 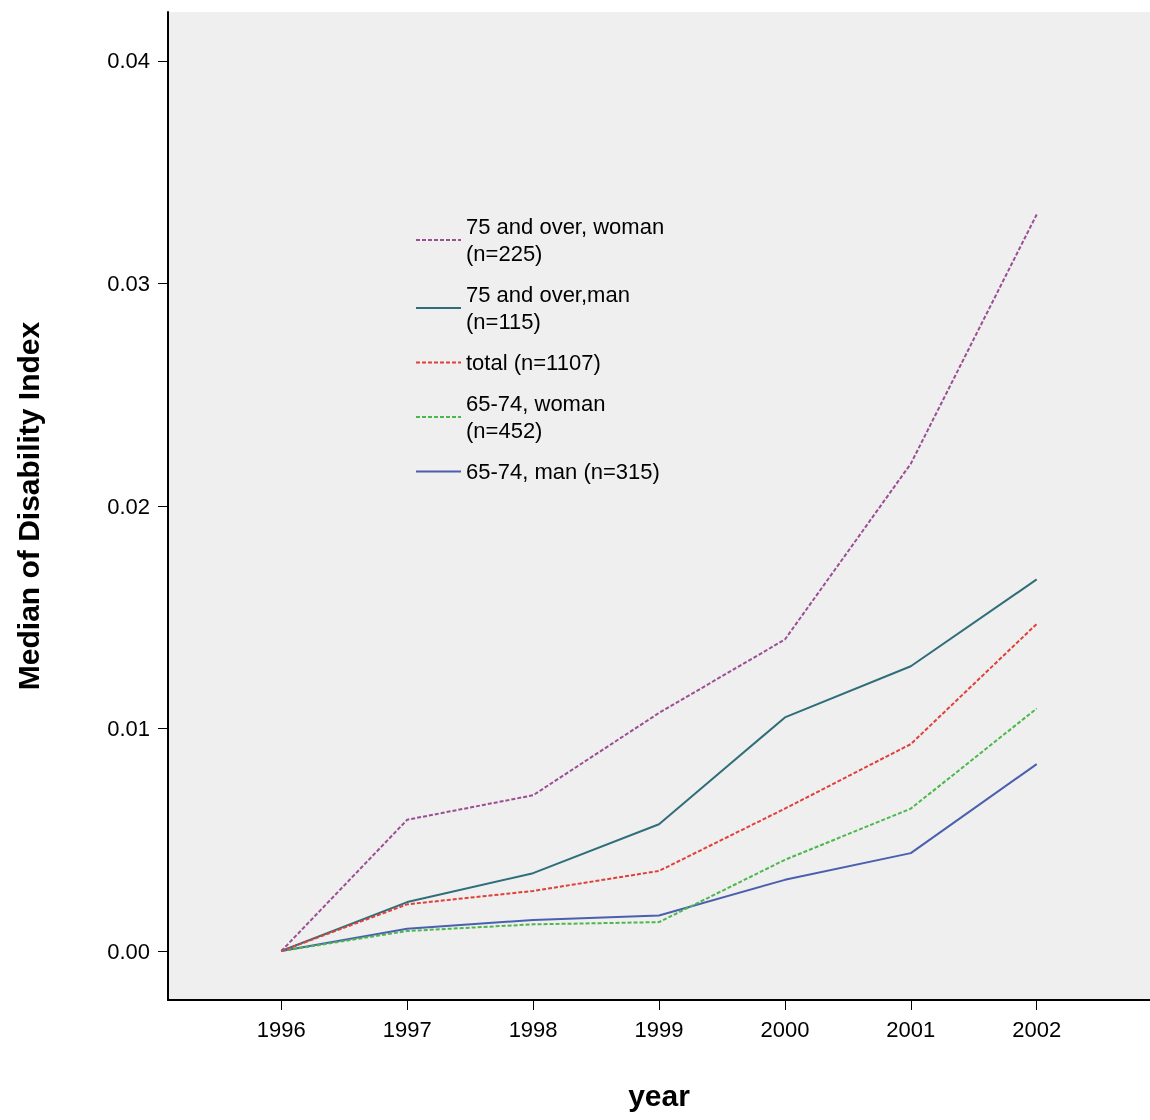 What do you see at coordinates (548, 308) in the screenshot?
I see `legend-label: 75 and over,man (n=115)` at bounding box center [548, 308].